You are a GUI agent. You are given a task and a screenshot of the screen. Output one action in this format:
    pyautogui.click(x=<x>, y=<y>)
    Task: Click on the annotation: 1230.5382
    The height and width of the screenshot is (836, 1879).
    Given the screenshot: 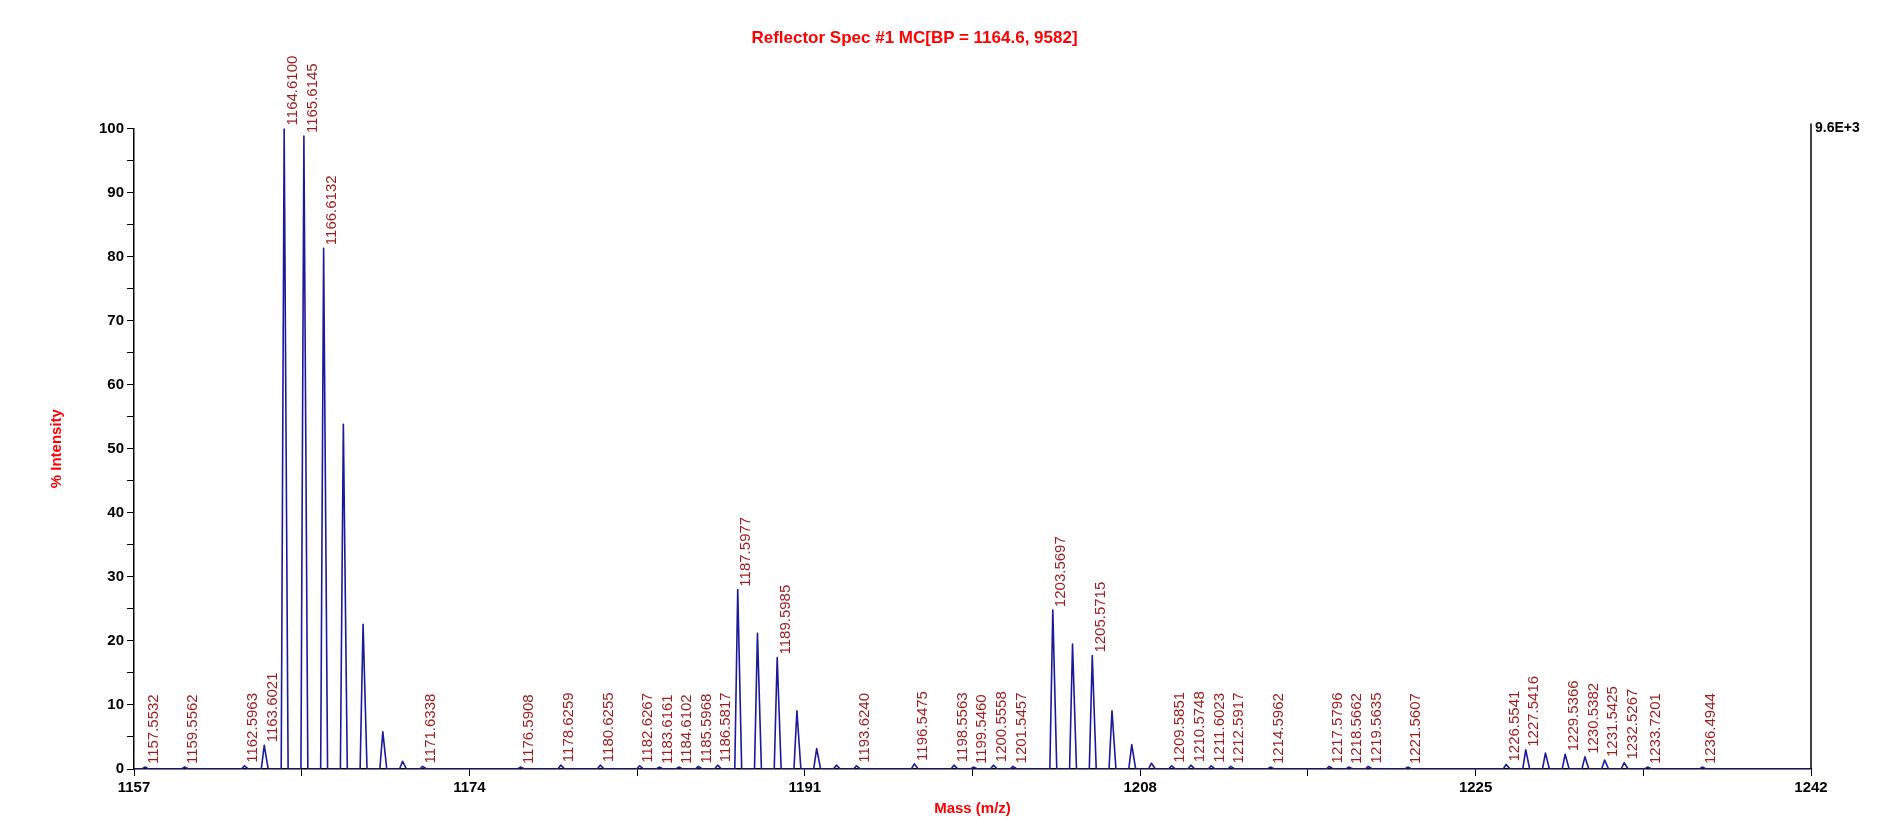 What is the action you would take?
    pyautogui.click(x=1592, y=718)
    